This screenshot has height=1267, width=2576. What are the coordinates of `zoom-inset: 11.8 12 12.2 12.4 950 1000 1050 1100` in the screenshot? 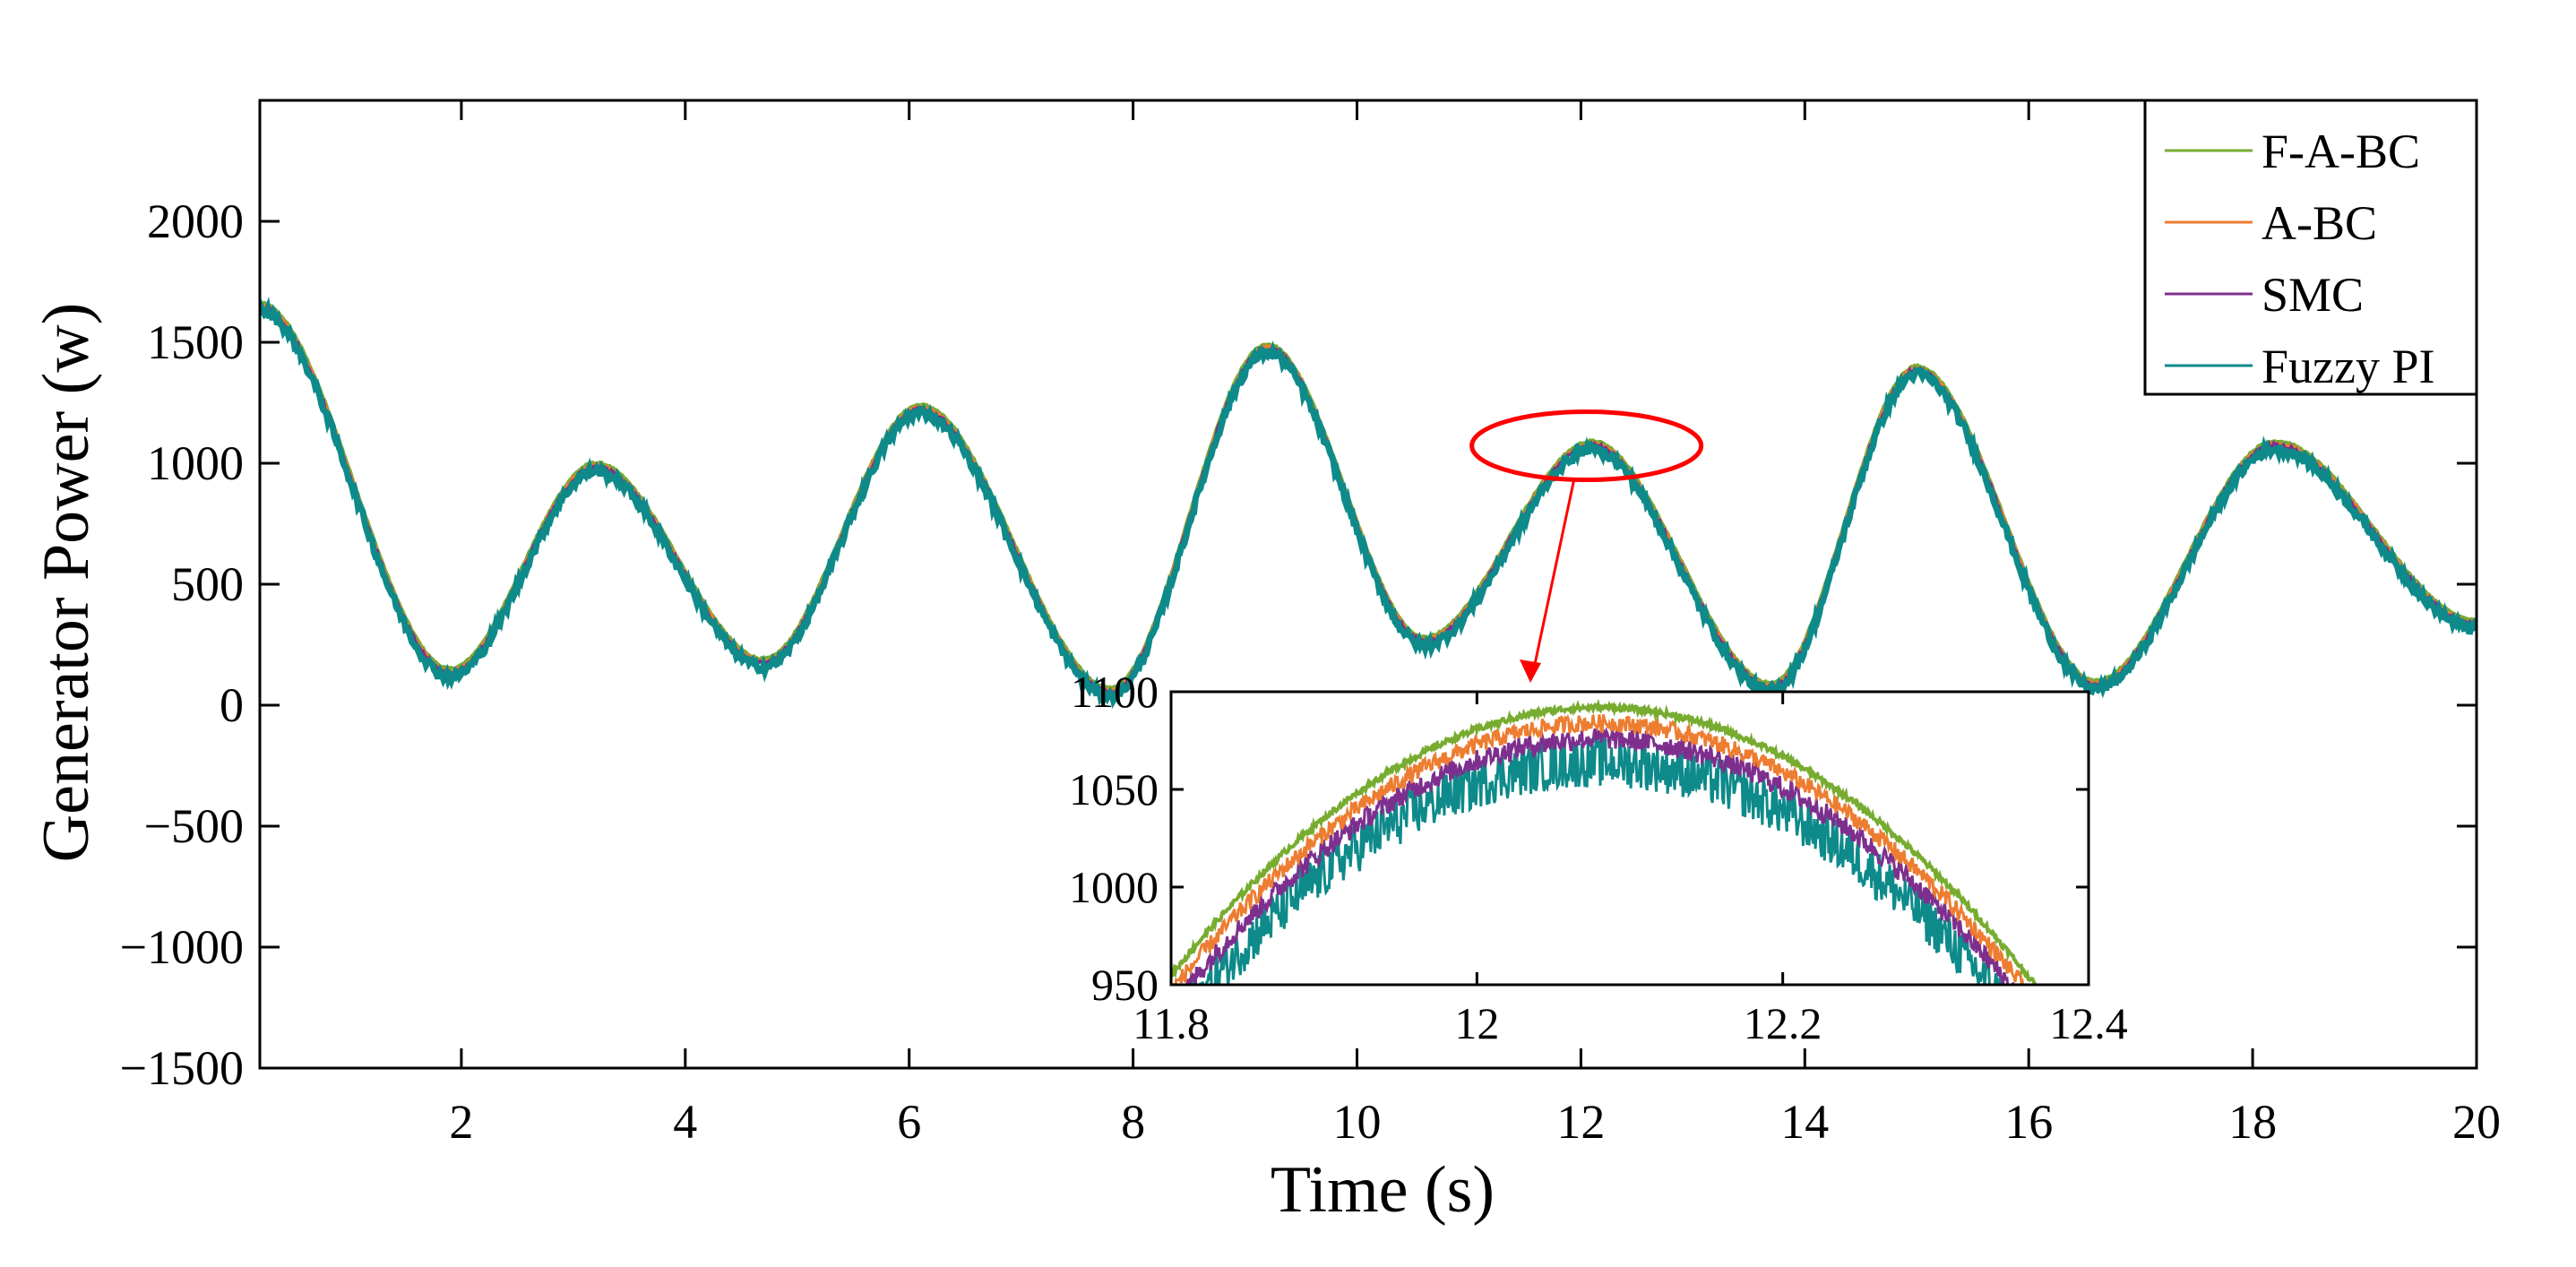 It's located at (1599, 858).